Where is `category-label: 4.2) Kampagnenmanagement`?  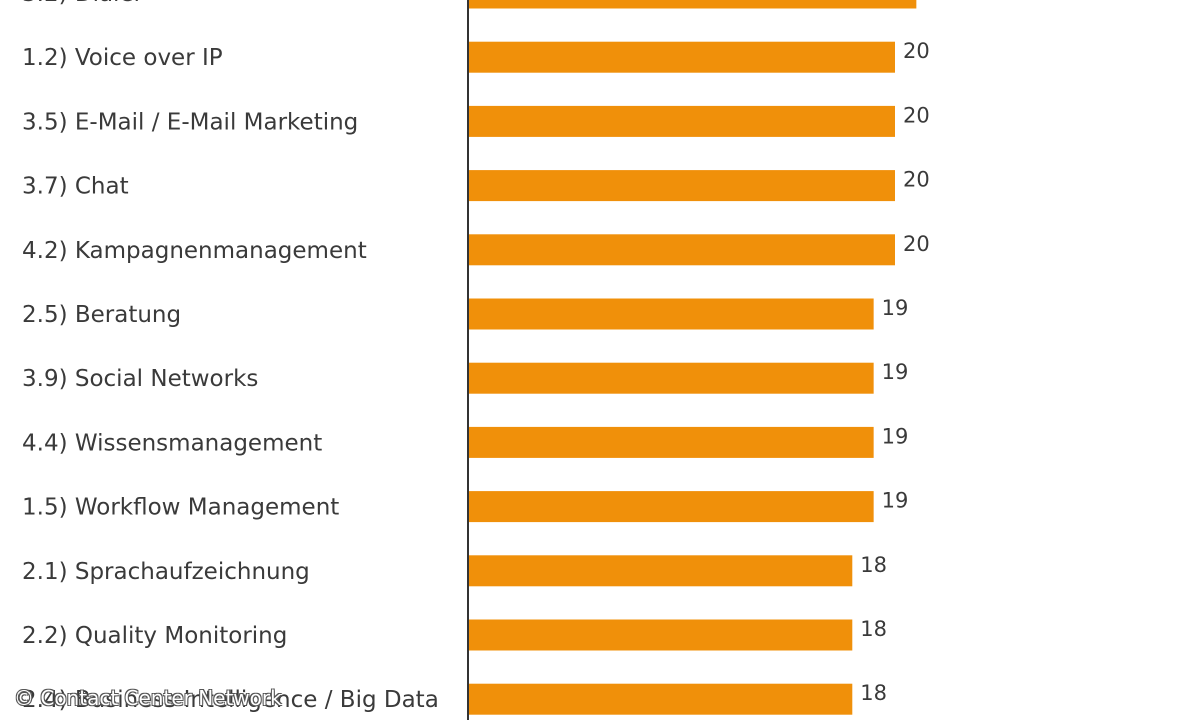
category-label: 4.2) Kampagnenmanagement is located at coordinates (194, 251).